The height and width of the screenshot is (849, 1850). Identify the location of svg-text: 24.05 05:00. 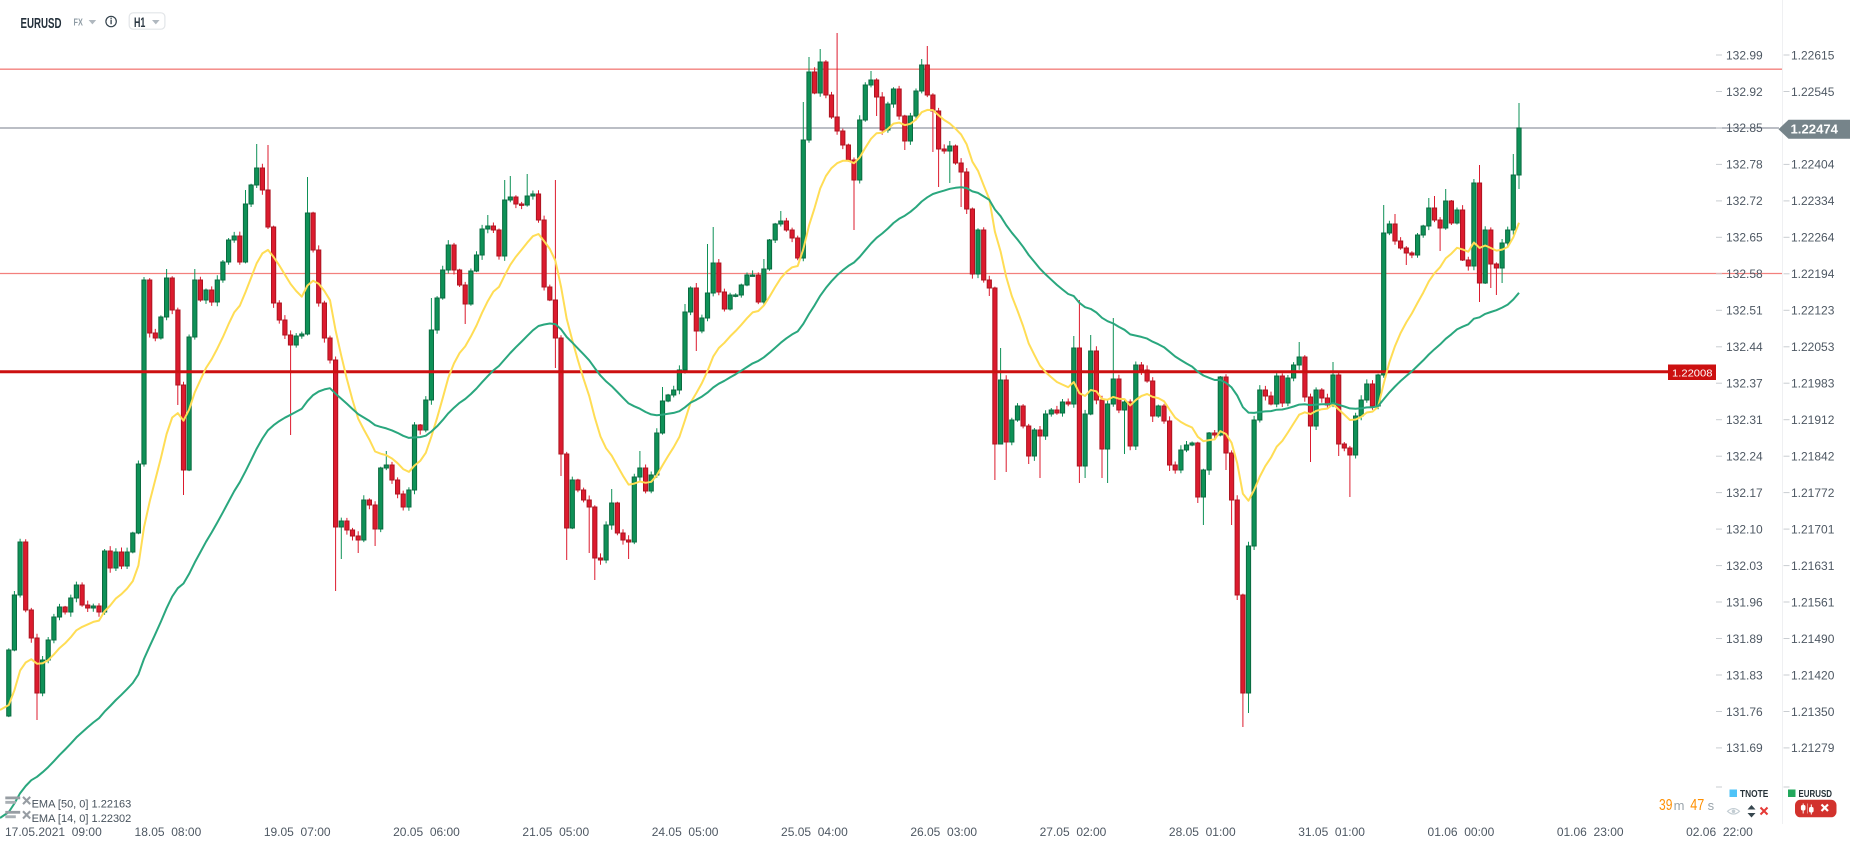
(685, 832).